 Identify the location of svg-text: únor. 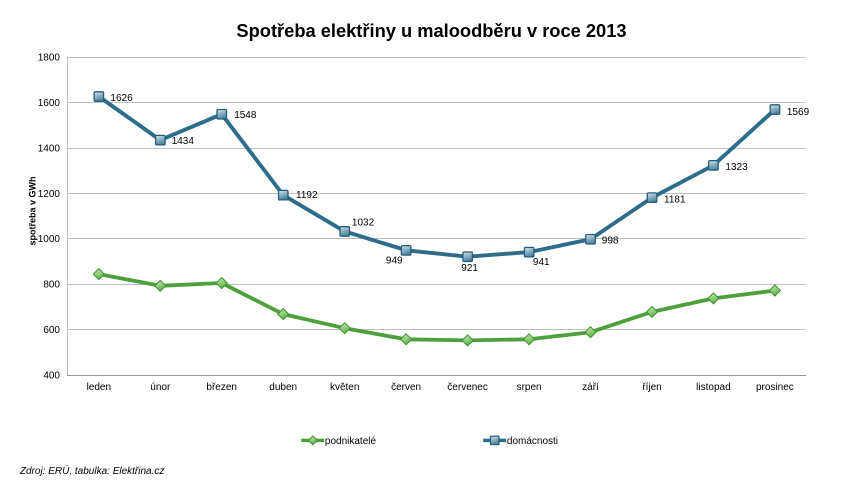
(160, 387).